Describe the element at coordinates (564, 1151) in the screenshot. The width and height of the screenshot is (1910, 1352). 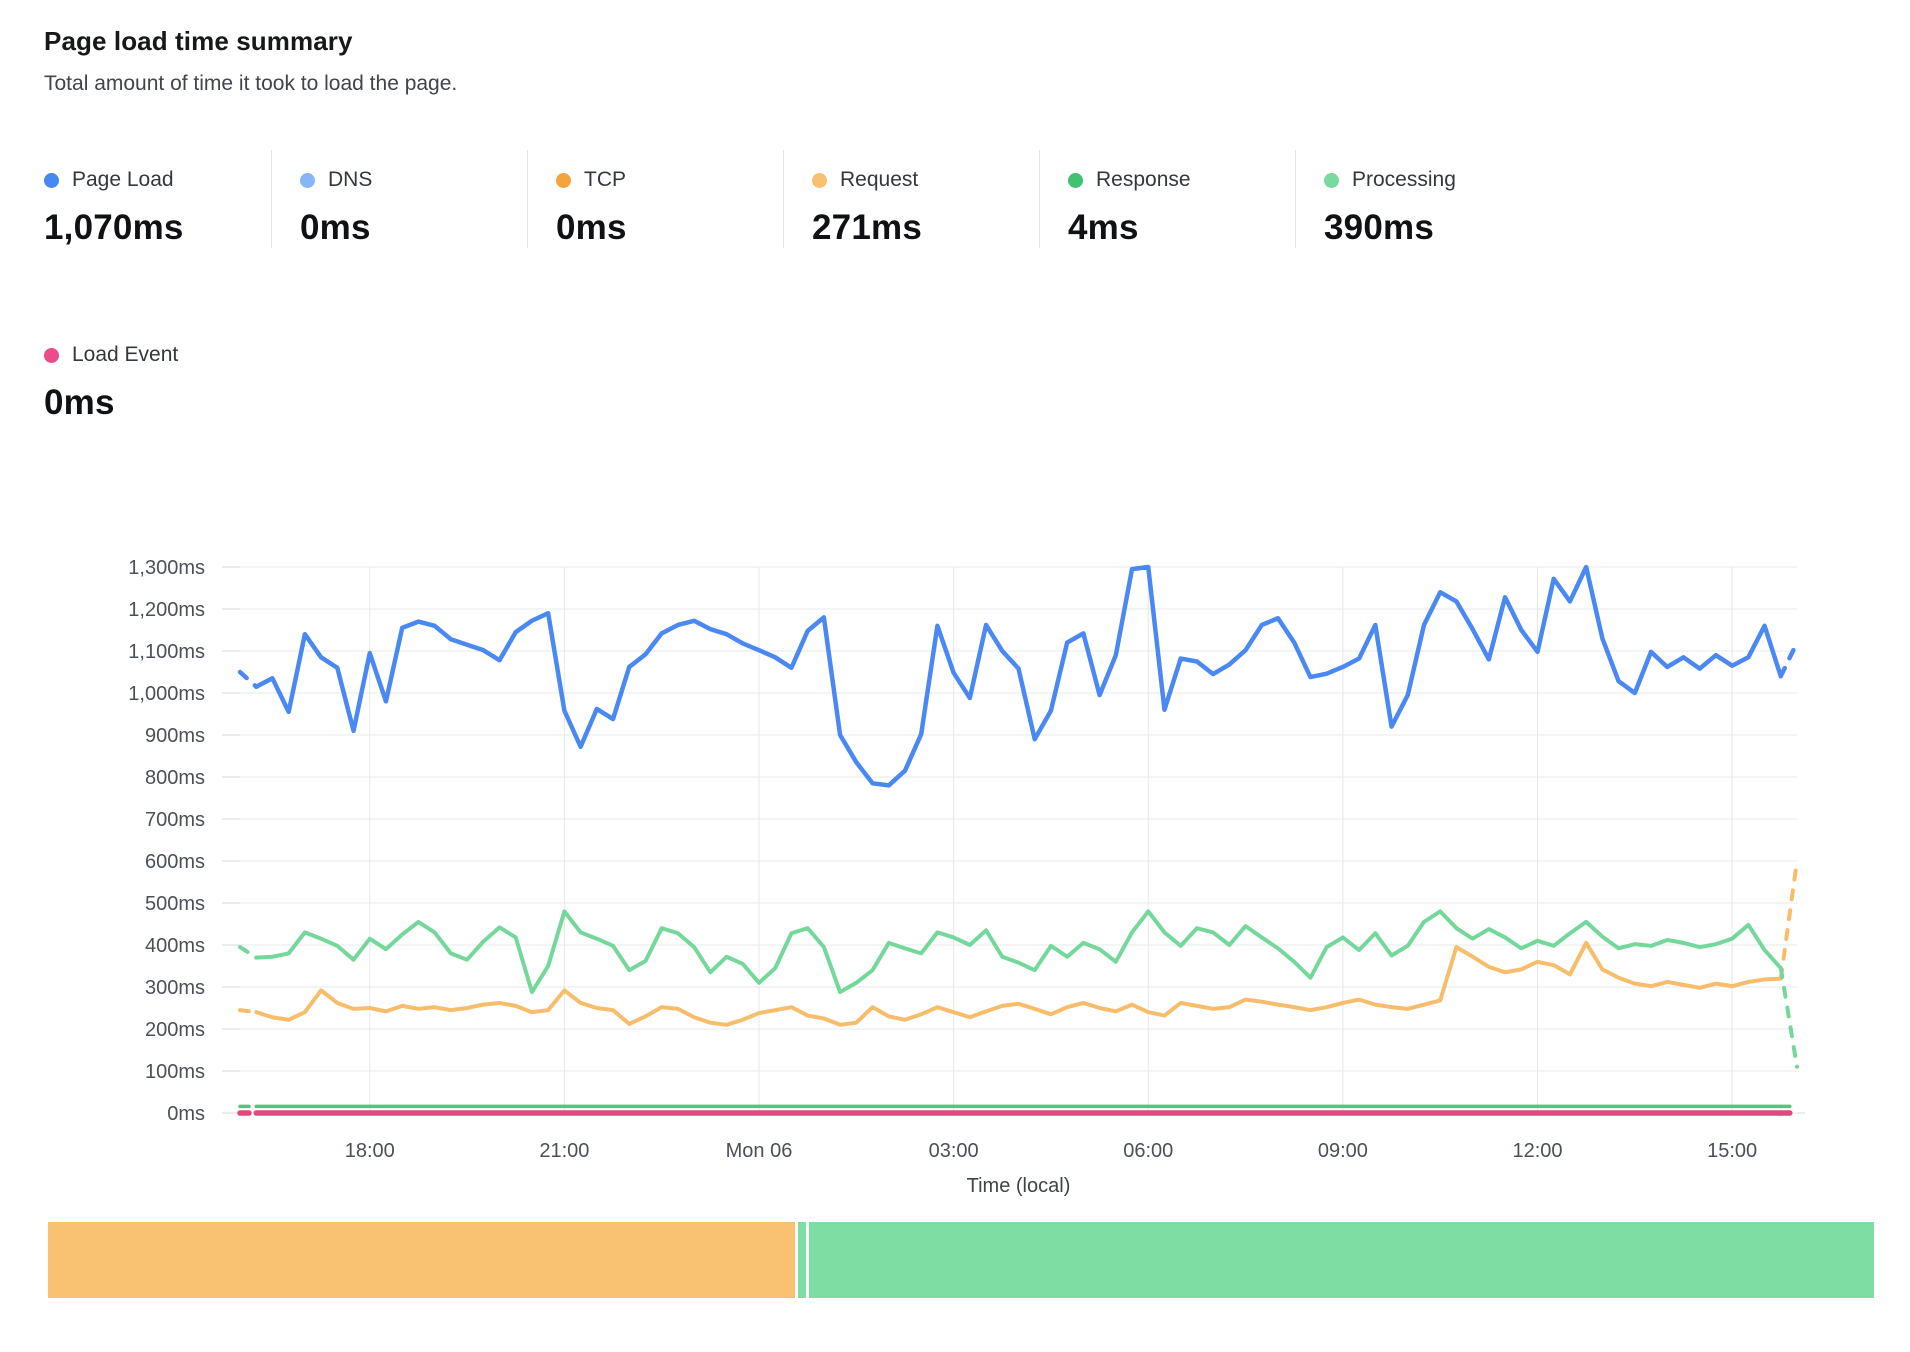
I see `x-axis-tick-label: 21:00` at that location.